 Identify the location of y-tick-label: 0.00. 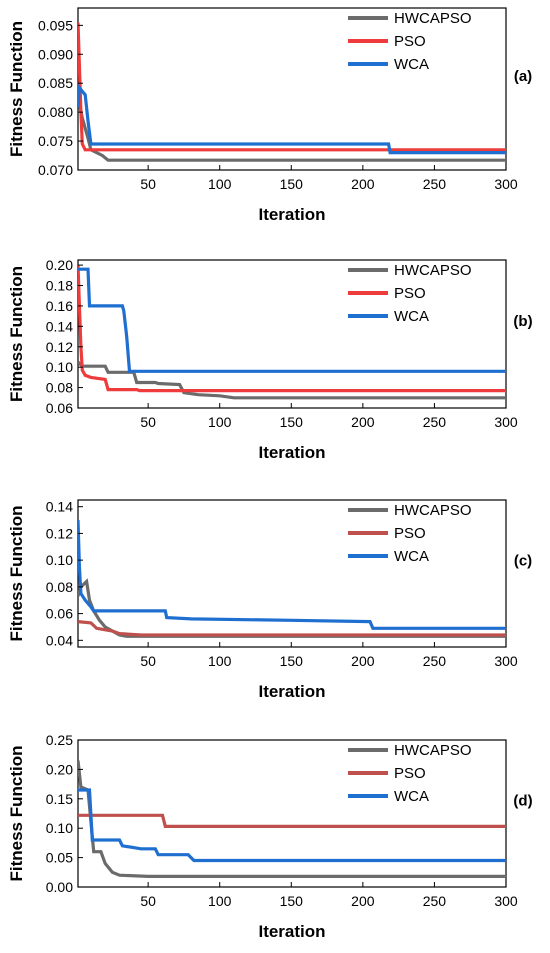
(59, 887).